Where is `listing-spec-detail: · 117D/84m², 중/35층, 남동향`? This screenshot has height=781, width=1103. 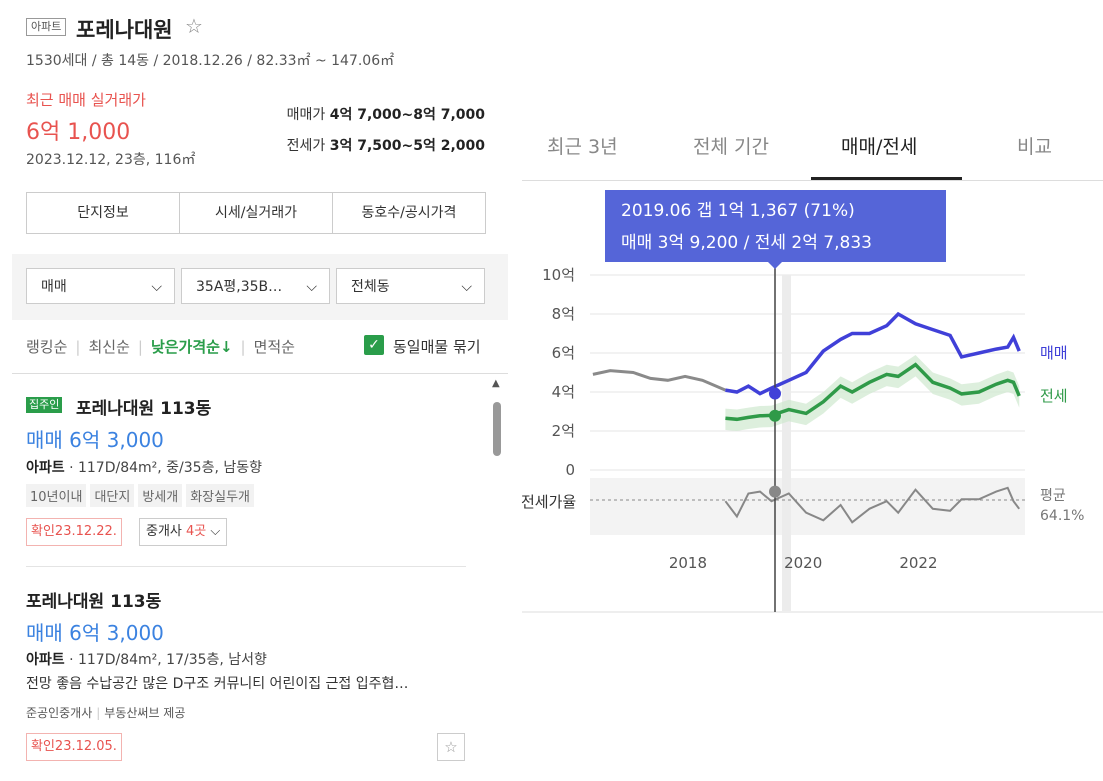
listing-spec-detail: · 117D/84m², 중/35층, 남동향 is located at coordinates (163, 468).